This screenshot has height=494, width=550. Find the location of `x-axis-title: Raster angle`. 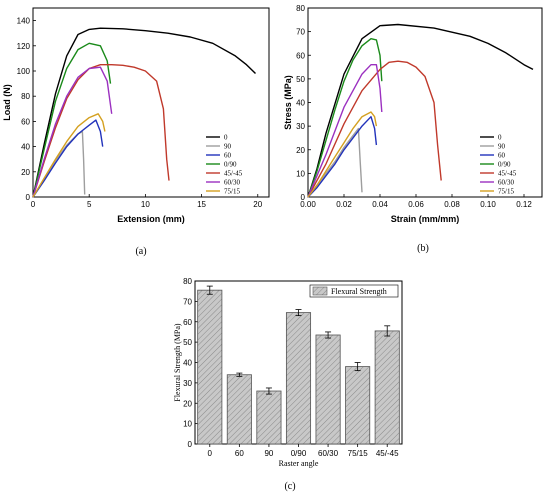

x-axis-title: Raster angle is located at coordinates (299, 463).